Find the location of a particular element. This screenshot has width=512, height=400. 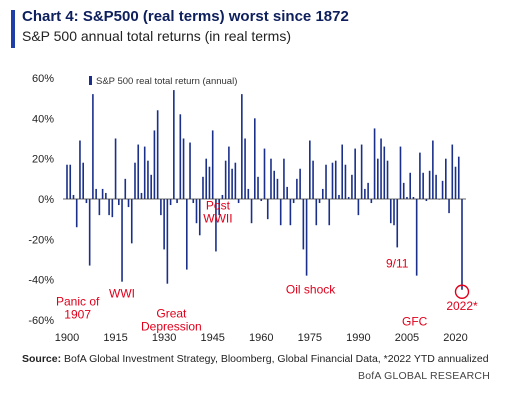

source-label: Source: is located at coordinates (42, 359).